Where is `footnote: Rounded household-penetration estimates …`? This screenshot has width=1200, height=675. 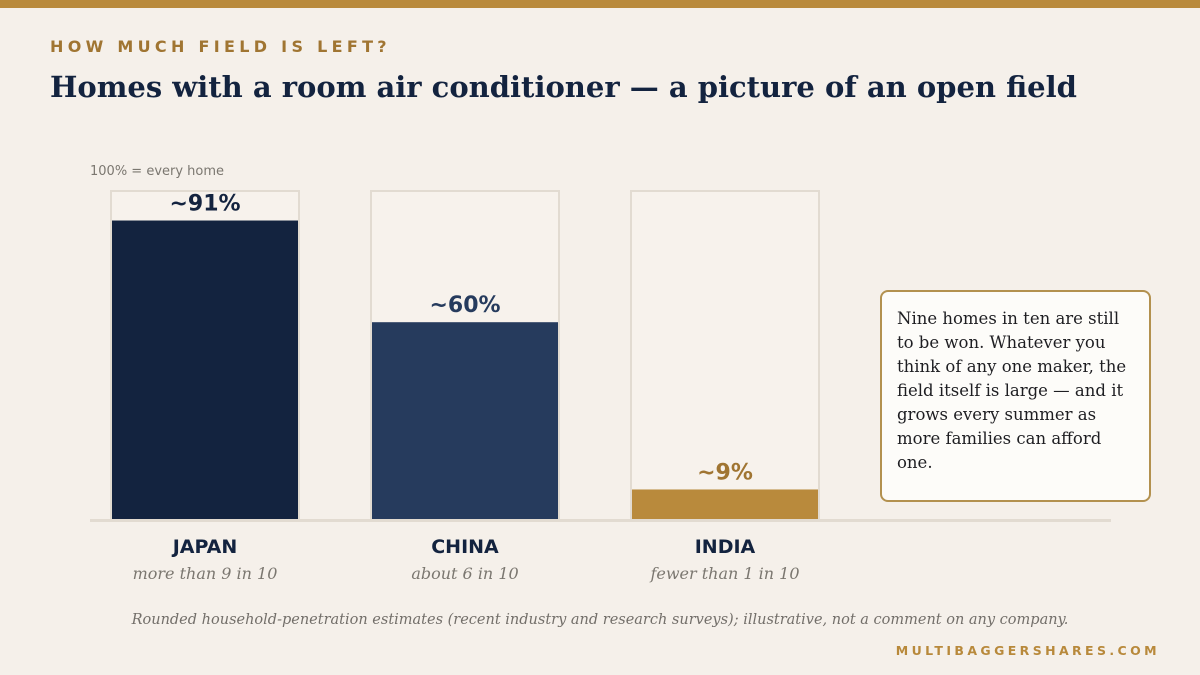 footnote: Rounded household-penetration estimates … is located at coordinates (600, 620).